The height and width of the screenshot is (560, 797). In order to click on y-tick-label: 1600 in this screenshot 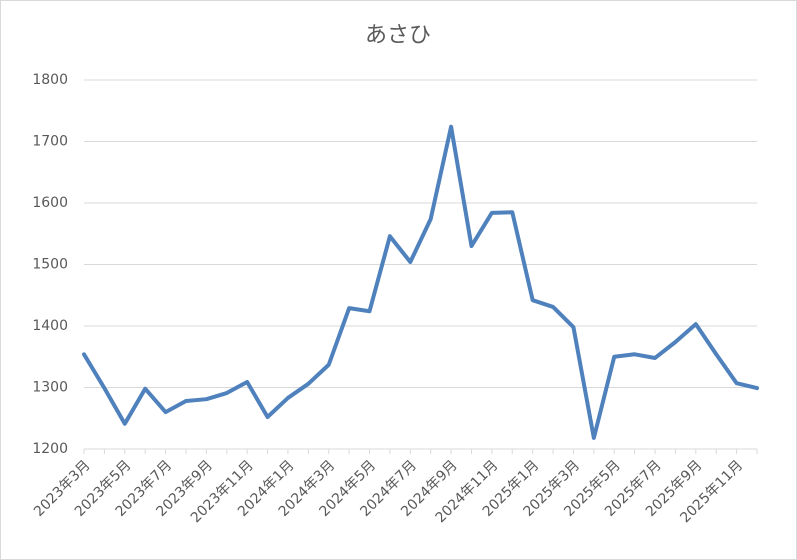, I will do `click(50, 203)`.